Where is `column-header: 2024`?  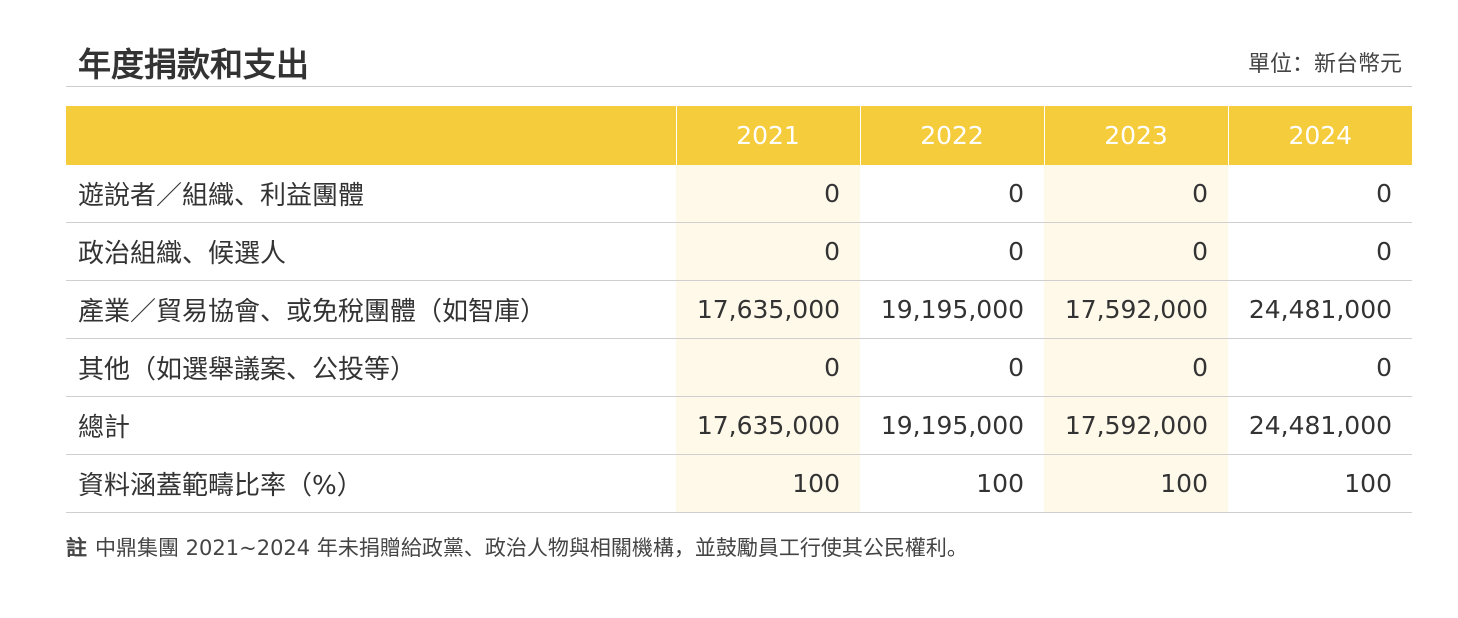 column-header: 2024 is located at coordinates (1319, 135).